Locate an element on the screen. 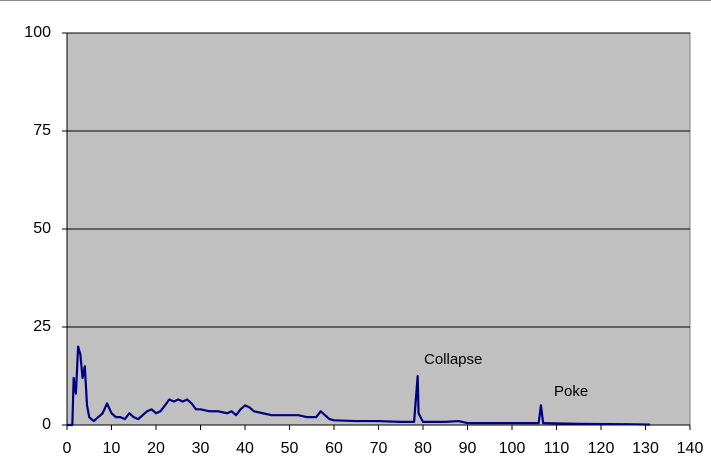 Image resolution: width=711 pixels, height=475 pixels. annotation: Poke is located at coordinates (571, 391).